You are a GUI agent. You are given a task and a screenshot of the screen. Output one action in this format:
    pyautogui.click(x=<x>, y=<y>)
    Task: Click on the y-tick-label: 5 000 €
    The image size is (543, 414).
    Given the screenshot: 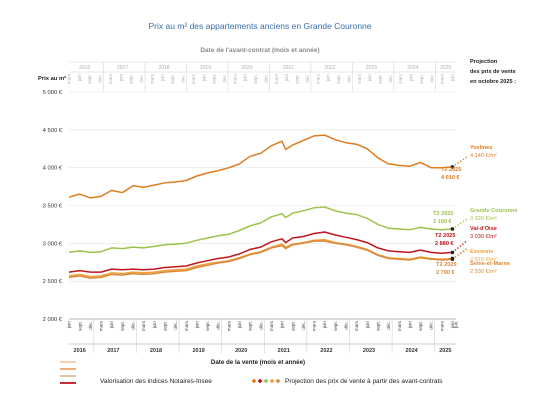 What is the action you would take?
    pyautogui.click(x=53, y=93)
    